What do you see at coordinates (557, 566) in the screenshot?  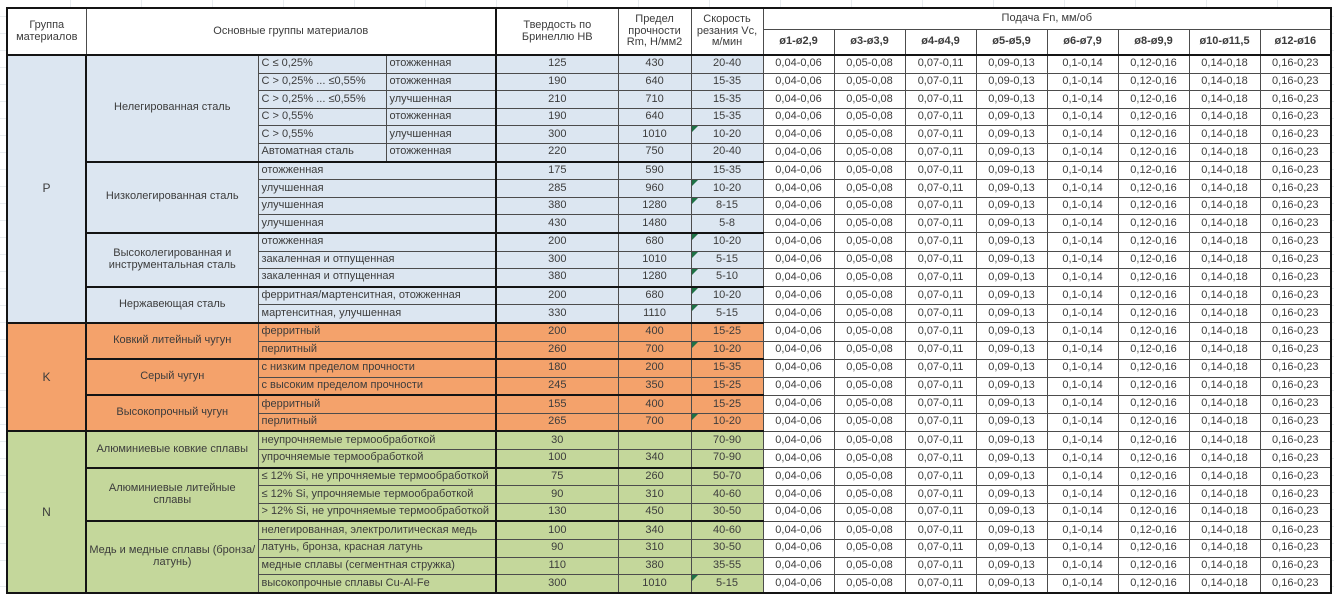 I see `hardness-cell: 110` at bounding box center [557, 566].